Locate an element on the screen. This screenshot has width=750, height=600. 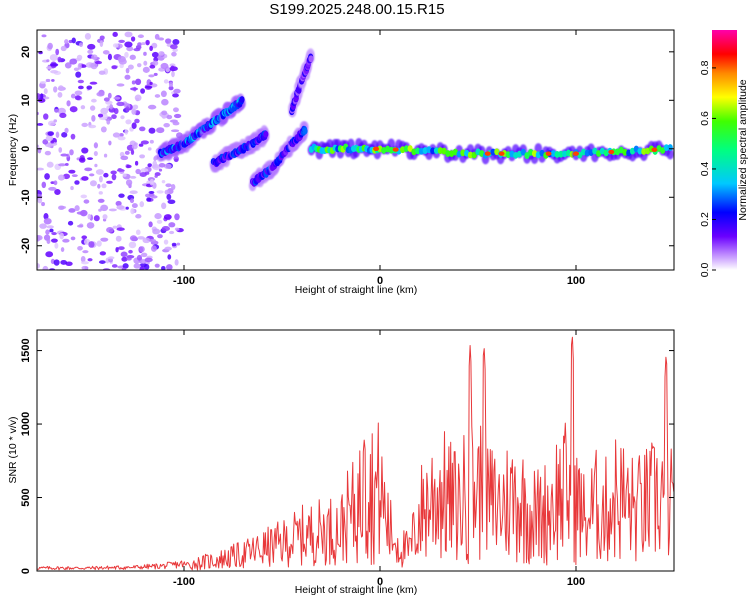
spectrogram-y-tick-label: 10 is located at coordinates (26, 100).